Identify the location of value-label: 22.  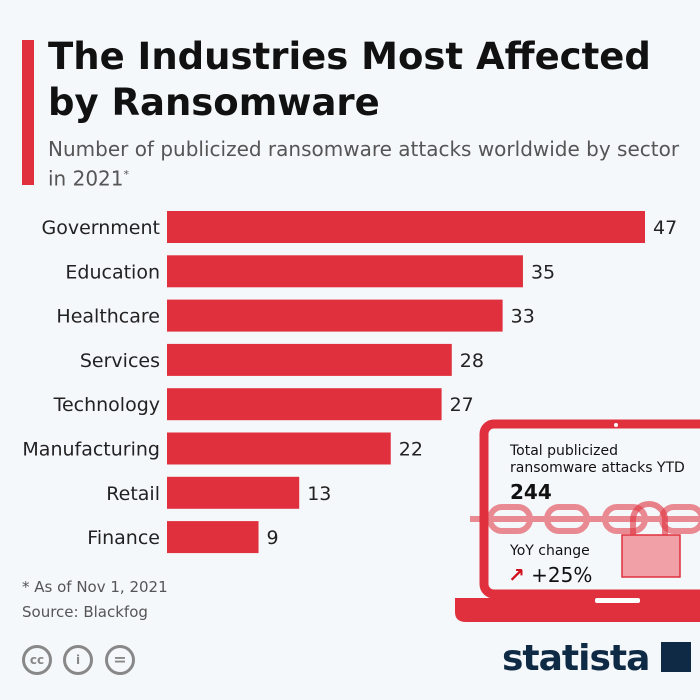
(411, 450).